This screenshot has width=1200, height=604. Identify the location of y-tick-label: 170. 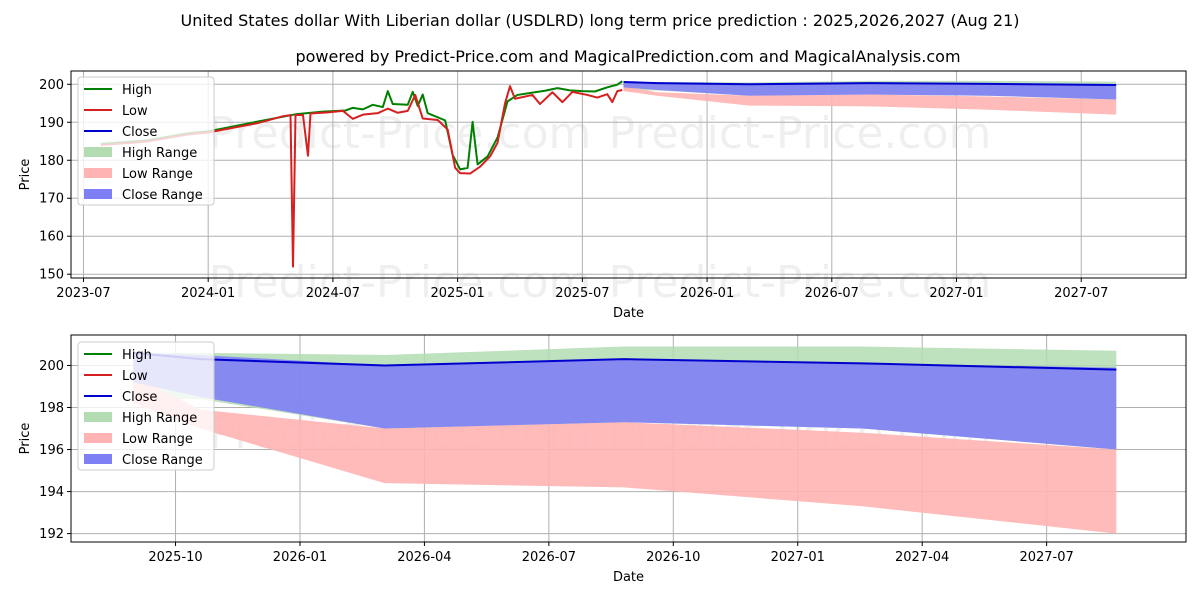
(51, 199).